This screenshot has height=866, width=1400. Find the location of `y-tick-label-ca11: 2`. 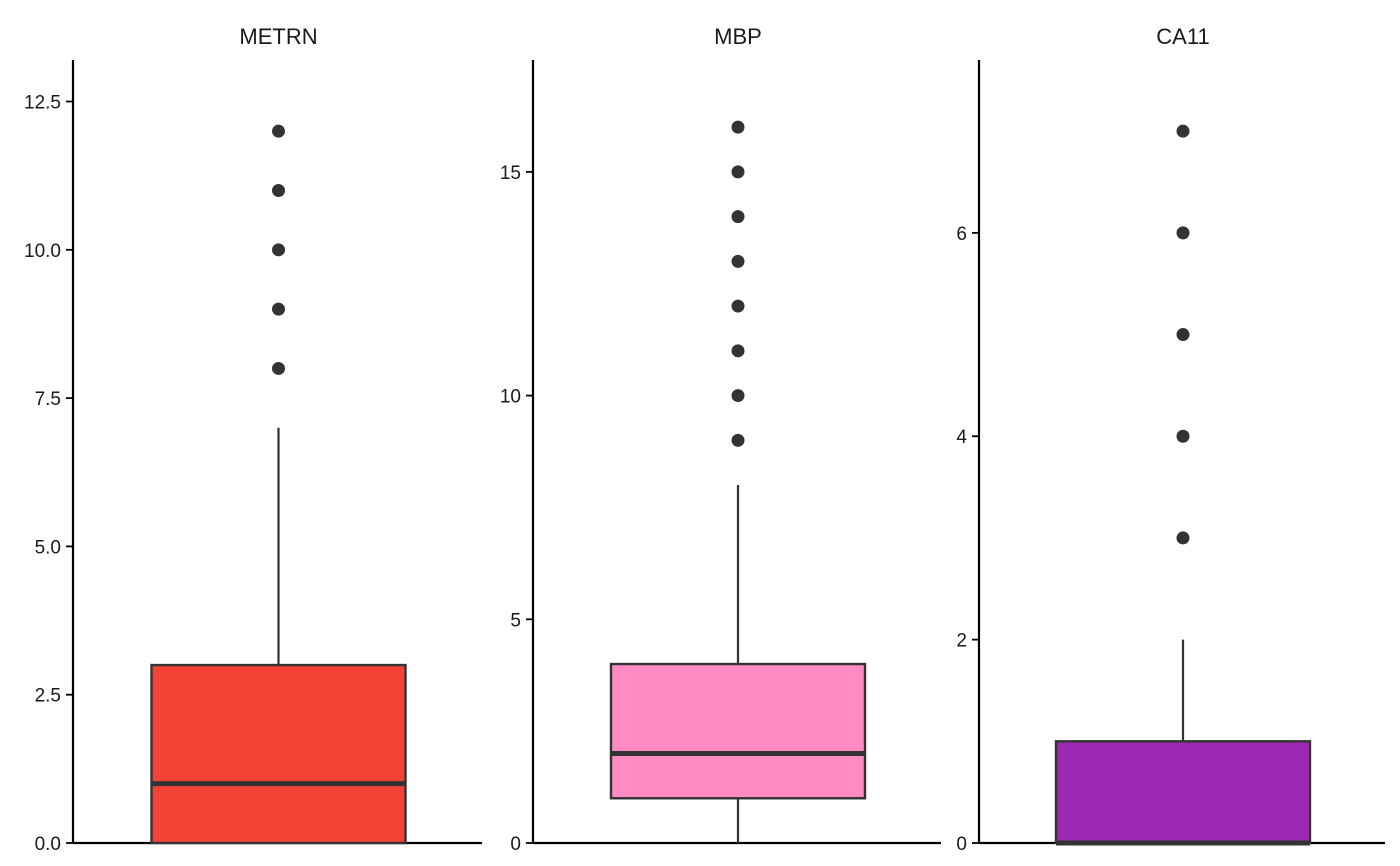

y-tick-label-ca11: 2 is located at coordinates (961, 641).